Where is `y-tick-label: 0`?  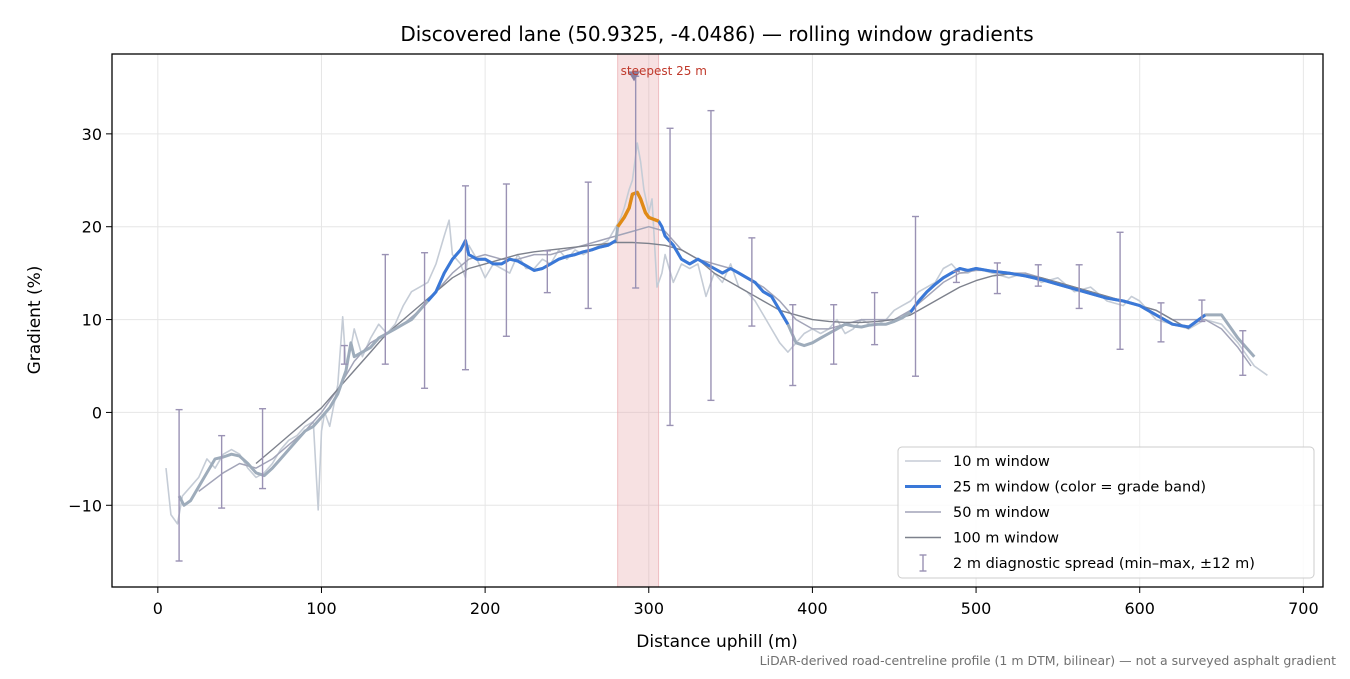 y-tick-label: 0 is located at coordinates (97, 412).